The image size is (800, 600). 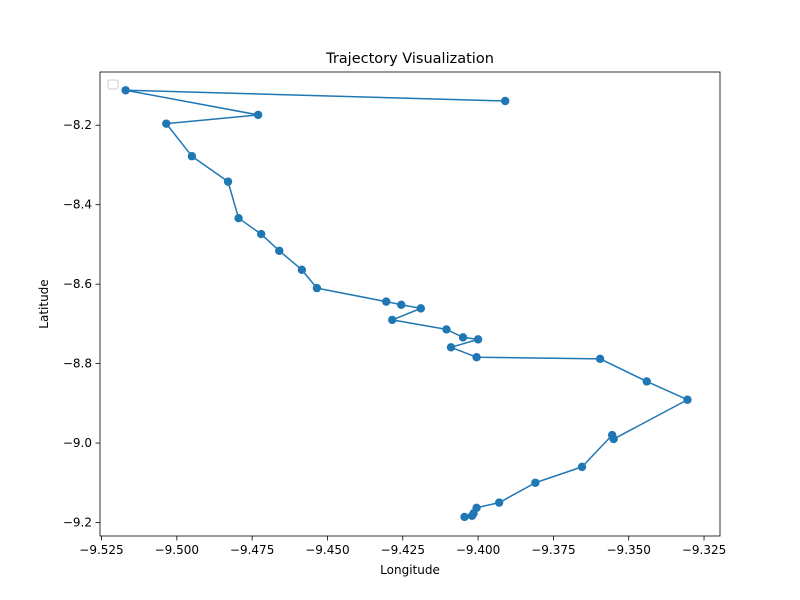 I want to click on y-tick-label: −8.4, so click(x=77, y=205).